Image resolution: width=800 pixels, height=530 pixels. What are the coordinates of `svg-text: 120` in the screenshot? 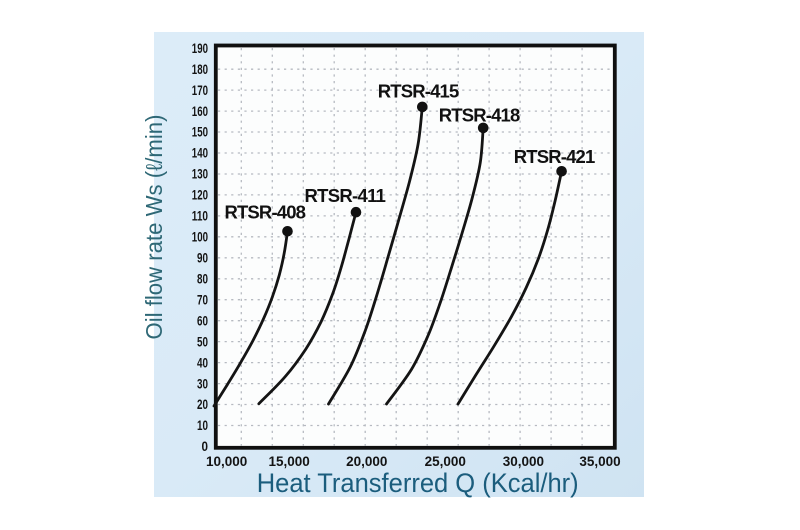 It's located at (200, 195).